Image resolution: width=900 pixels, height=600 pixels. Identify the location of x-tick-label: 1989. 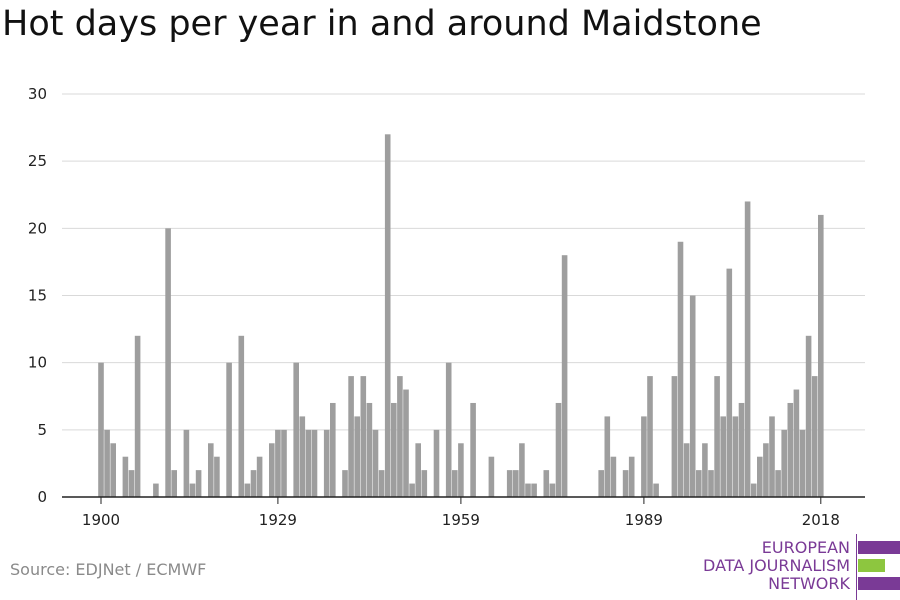
(644, 520).